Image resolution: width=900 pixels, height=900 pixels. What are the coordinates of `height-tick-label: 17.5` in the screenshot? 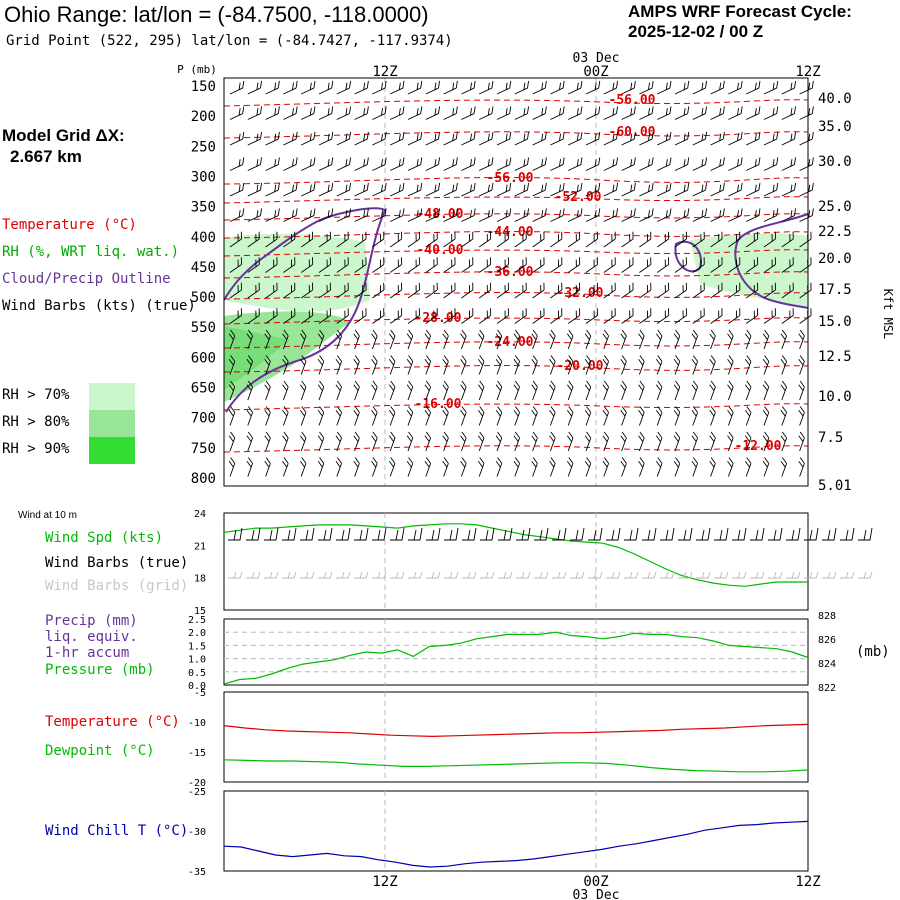 It's located at (835, 290).